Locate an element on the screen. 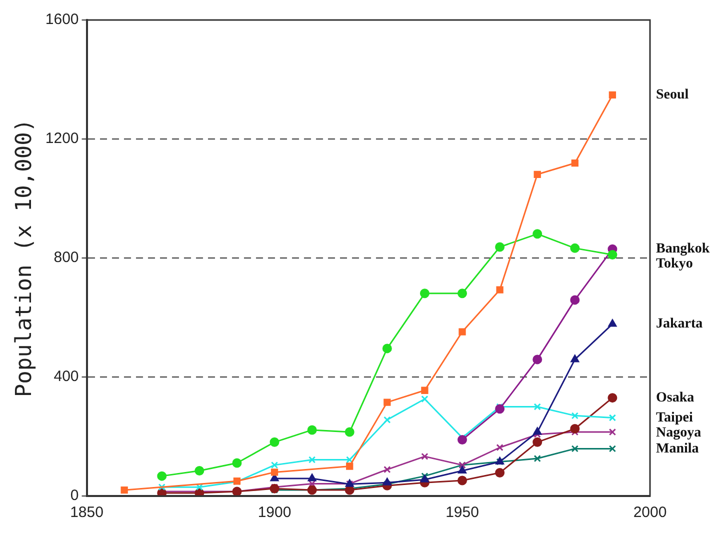  y-tick-label: 800 is located at coordinates (66, 257).